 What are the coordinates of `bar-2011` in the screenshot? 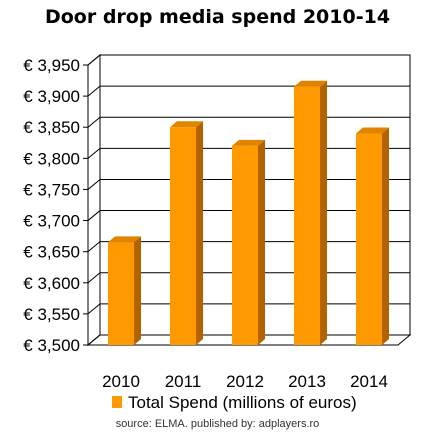 It's located at (186, 233).